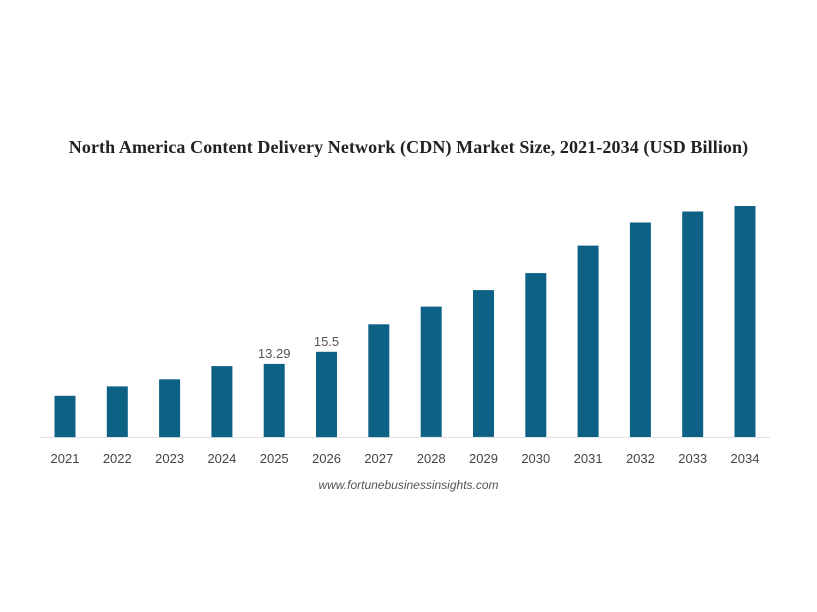  What do you see at coordinates (536, 355) in the screenshot?
I see `bar-2030` at bounding box center [536, 355].